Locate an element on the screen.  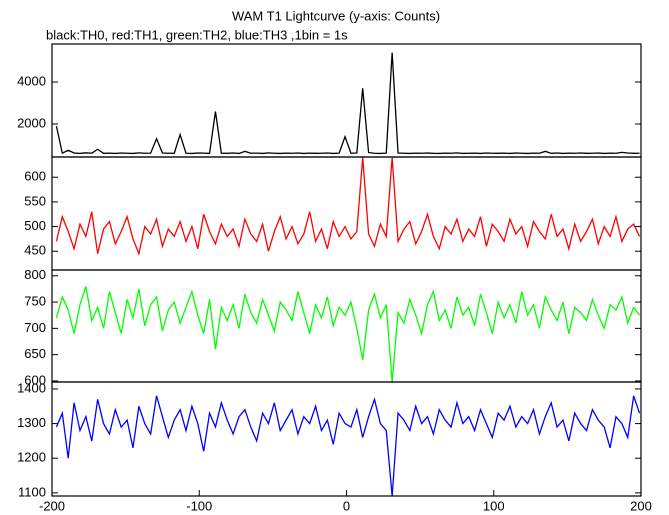
x-tick-label: 200 is located at coordinates (641, 505).